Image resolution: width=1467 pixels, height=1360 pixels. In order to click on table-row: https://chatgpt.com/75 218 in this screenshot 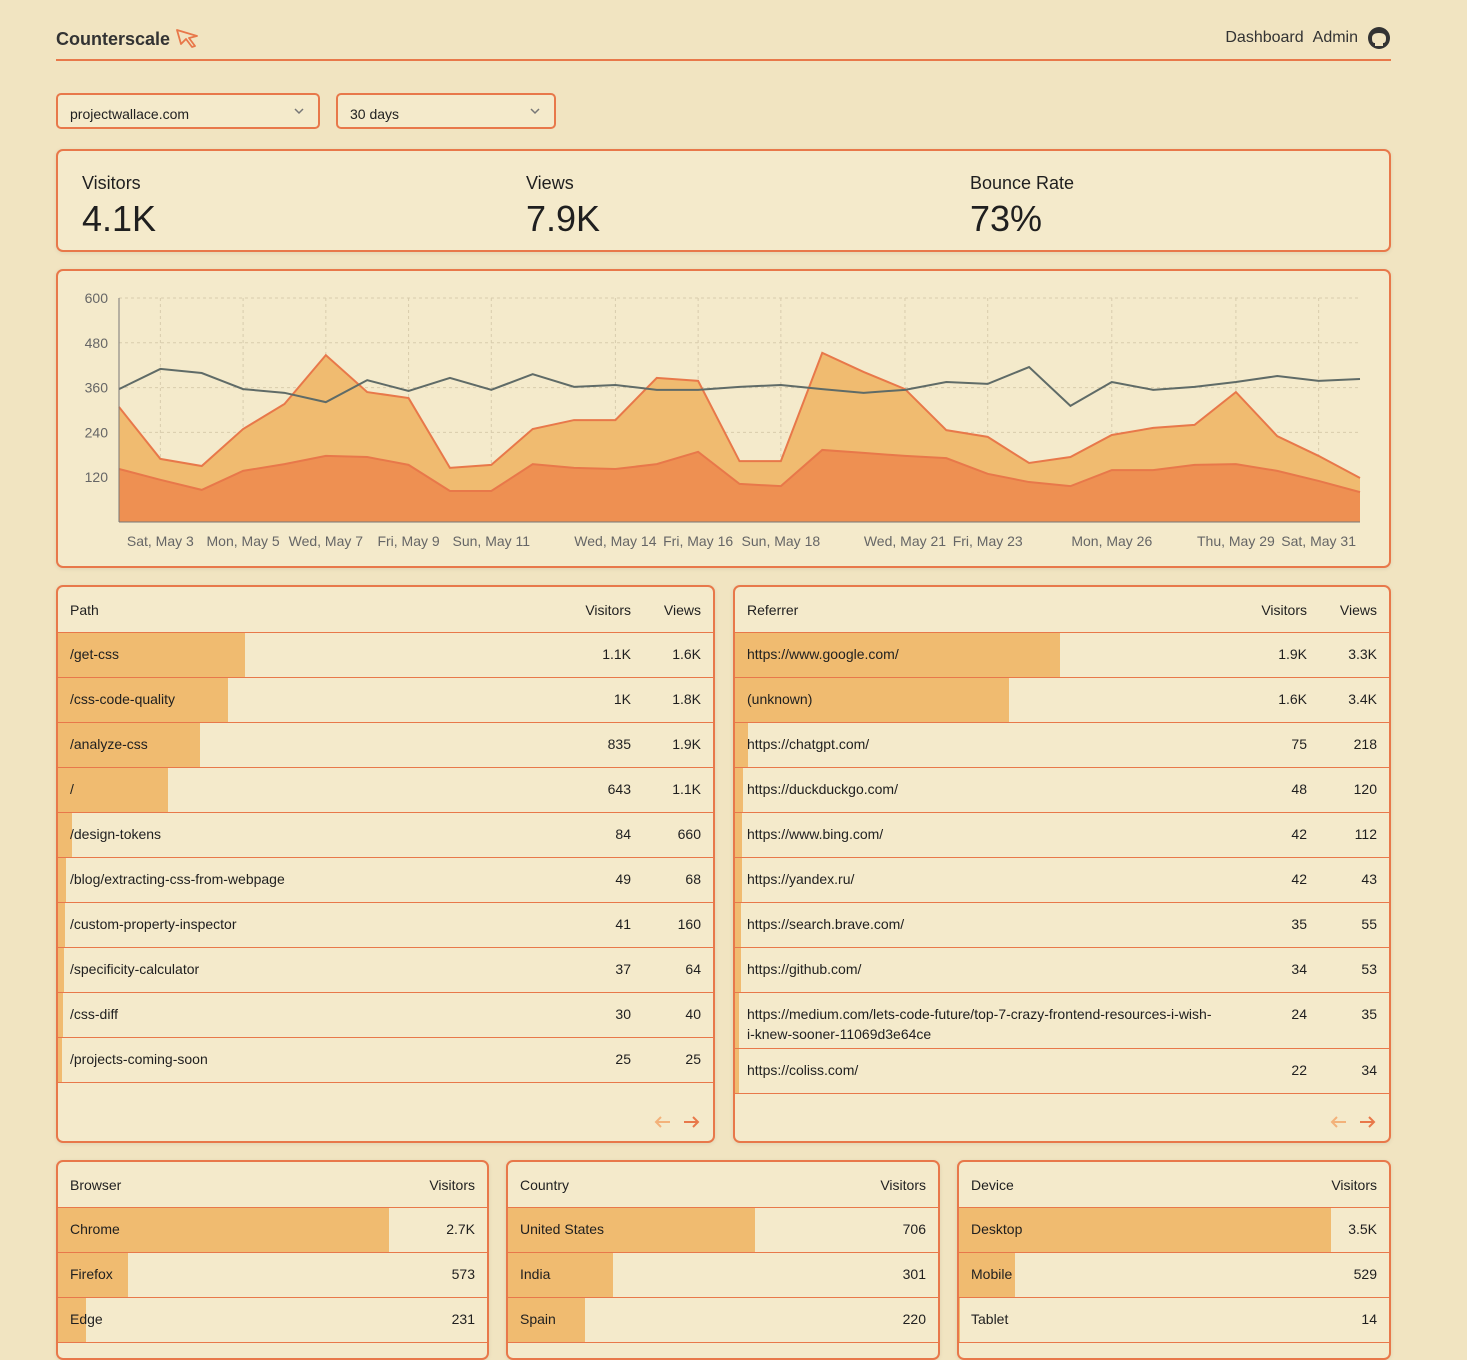, I will do `click(1062, 745)`.